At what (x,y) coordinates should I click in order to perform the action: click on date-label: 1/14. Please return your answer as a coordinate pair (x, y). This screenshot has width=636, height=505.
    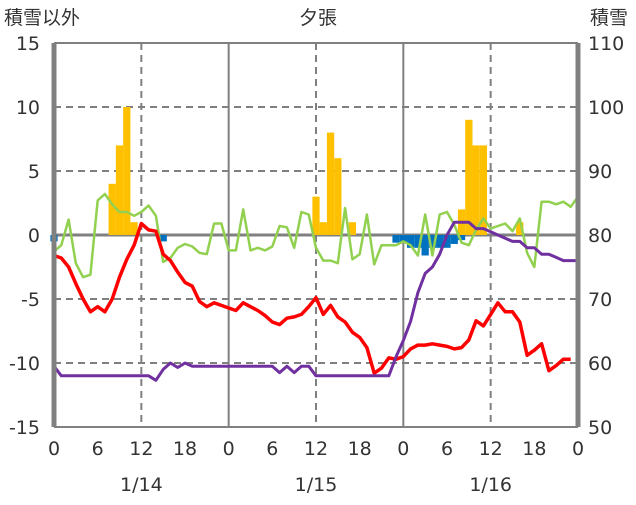
    Looking at the image, I should click on (141, 485).